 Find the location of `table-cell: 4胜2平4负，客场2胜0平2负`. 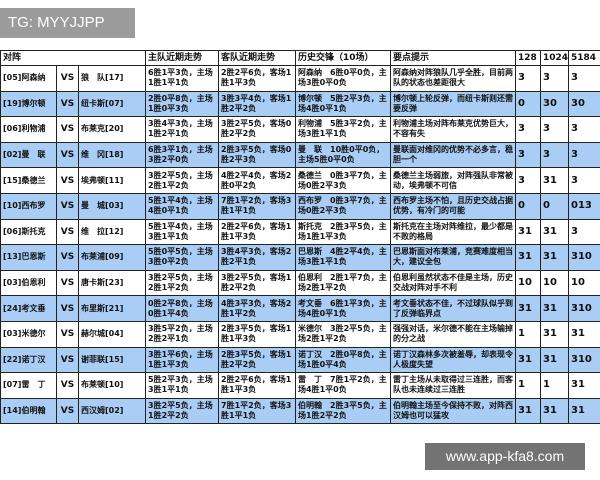

table-cell: 4胜2平4负，客场2胜0平2负 is located at coordinates (257, 180).